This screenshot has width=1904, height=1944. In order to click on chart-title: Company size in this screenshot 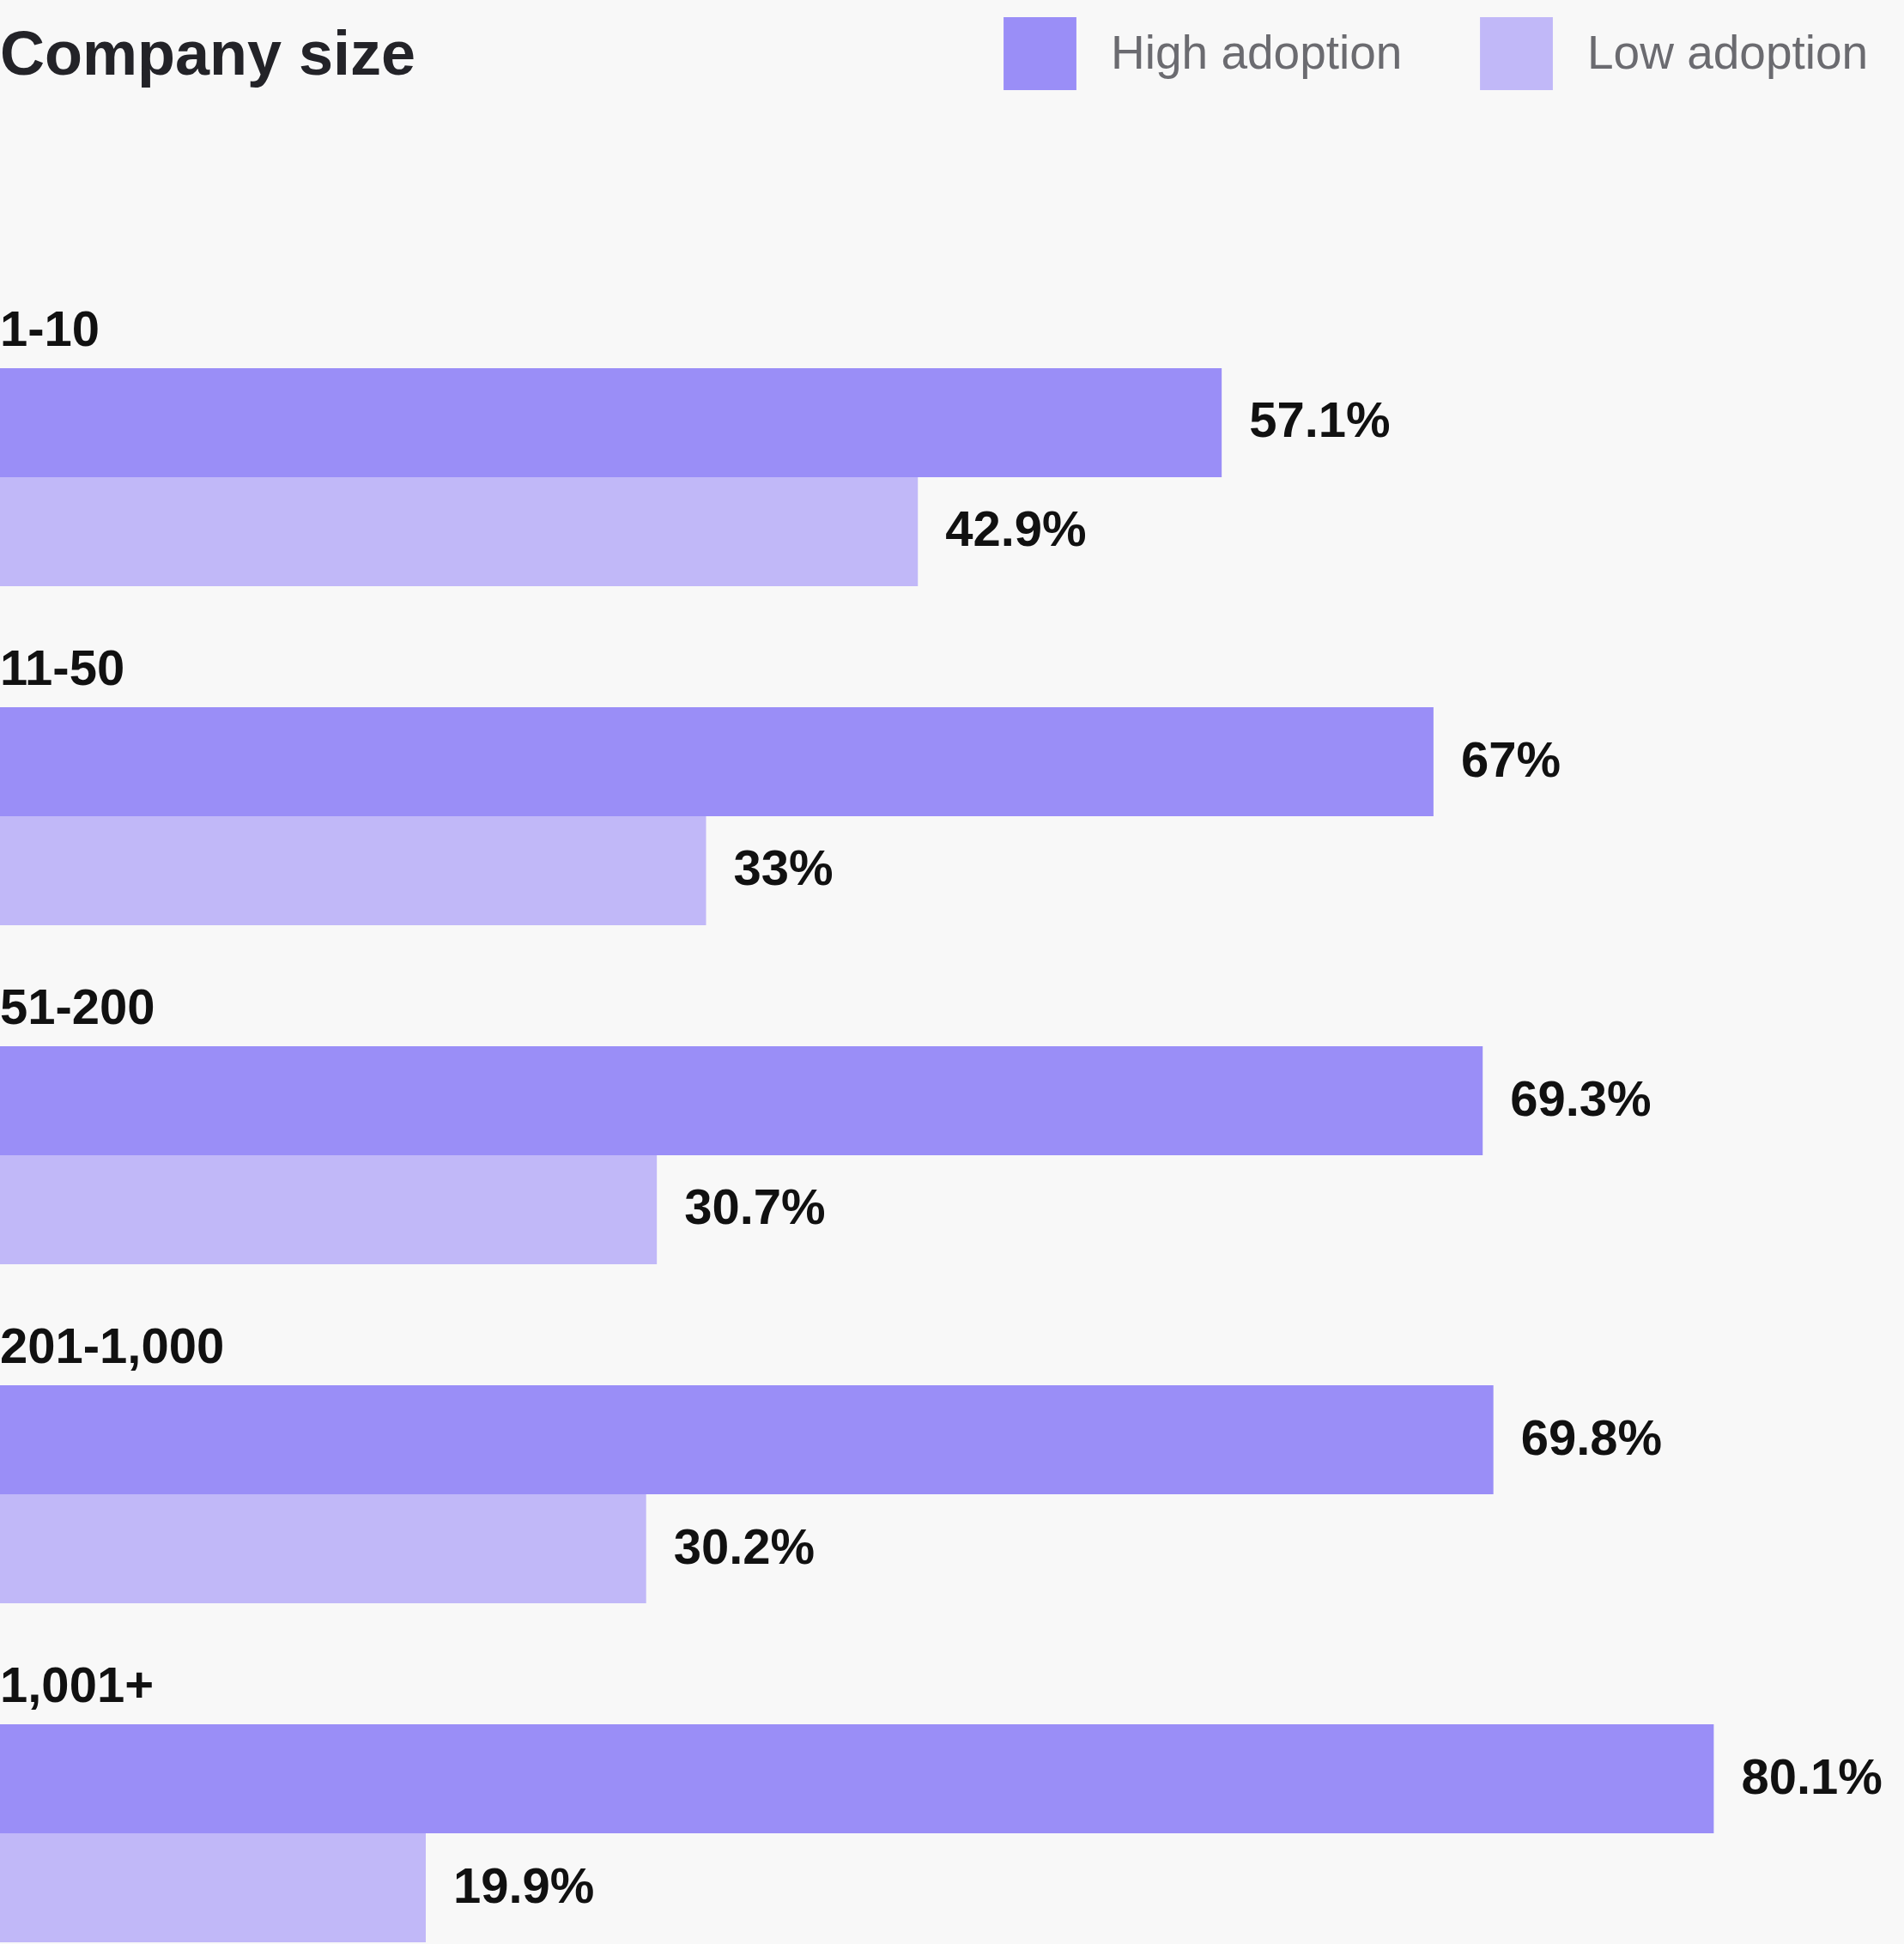, I will do `click(208, 53)`.